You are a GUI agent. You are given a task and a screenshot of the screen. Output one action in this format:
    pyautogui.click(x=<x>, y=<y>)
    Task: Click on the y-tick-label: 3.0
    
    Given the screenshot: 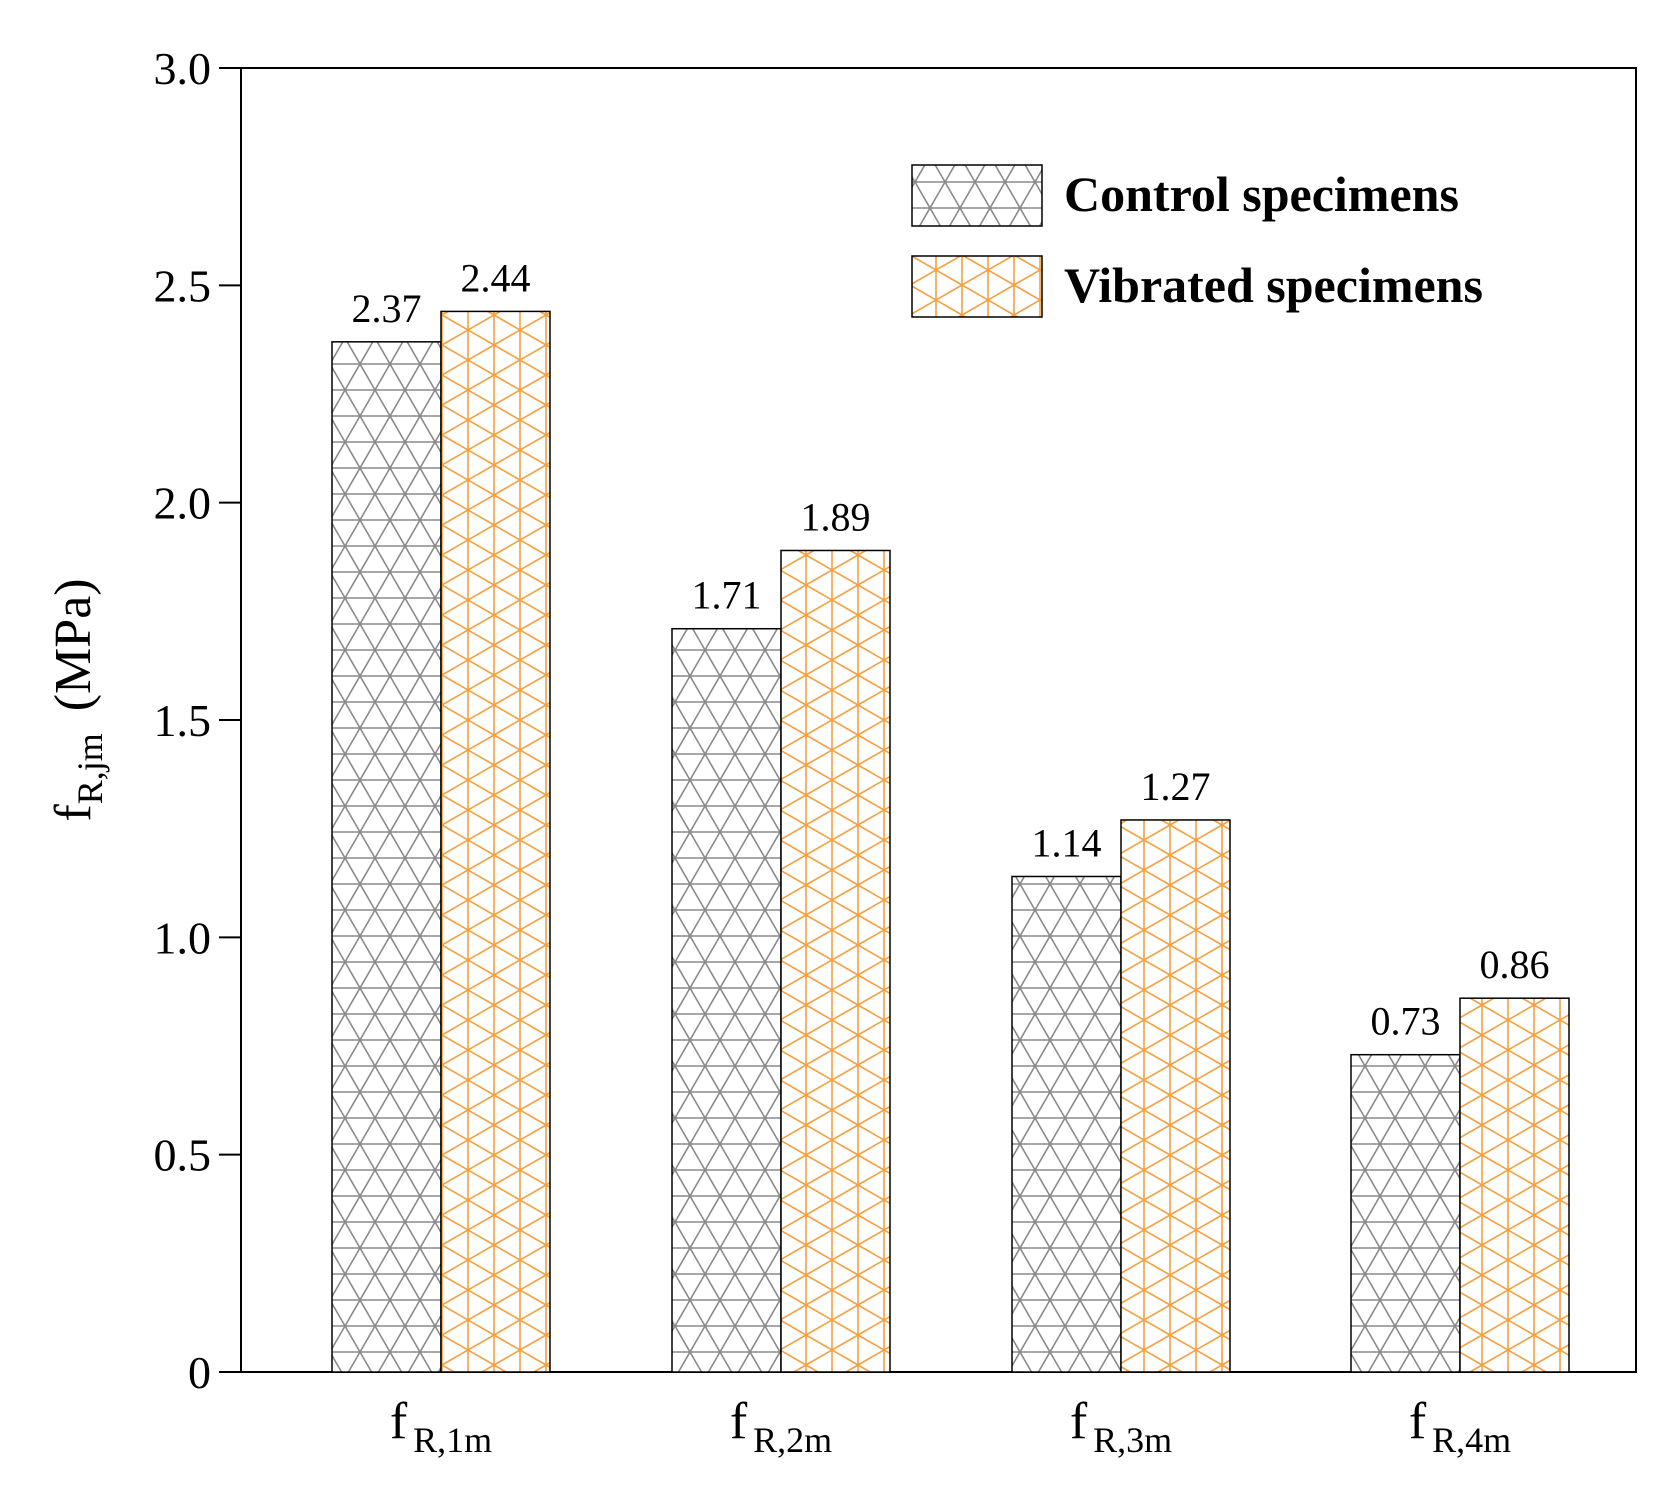 What is the action you would take?
    pyautogui.click(x=183, y=68)
    